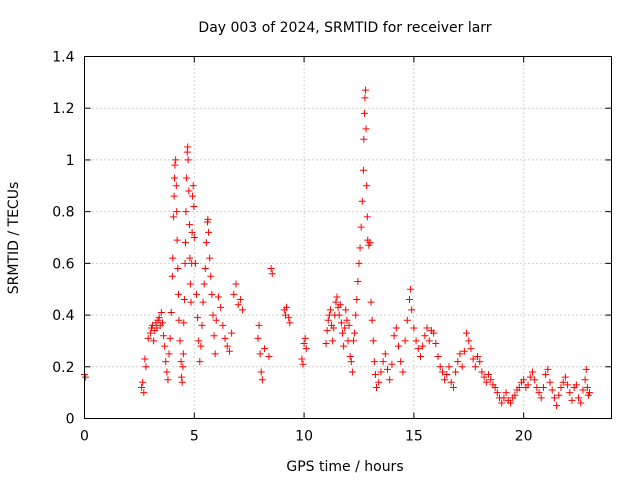 The width and height of the screenshot is (640, 480). What do you see at coordinates (304, 437) in the screenshot?
I see `x-tick-label: 10` at bounding box center [304, 437].